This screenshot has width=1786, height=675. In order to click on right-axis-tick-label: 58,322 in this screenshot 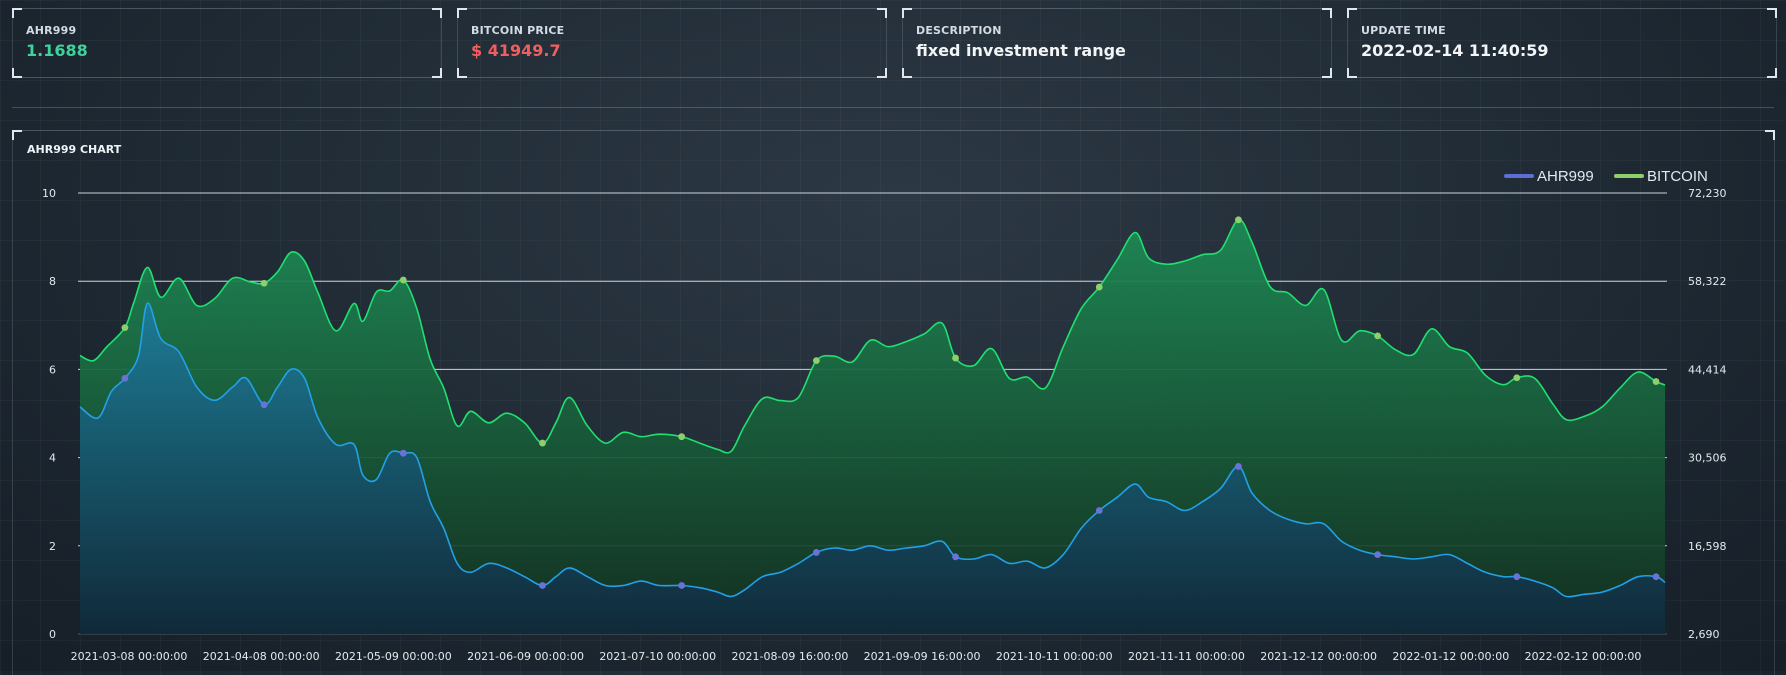, I will do `click(1707, 281)`.